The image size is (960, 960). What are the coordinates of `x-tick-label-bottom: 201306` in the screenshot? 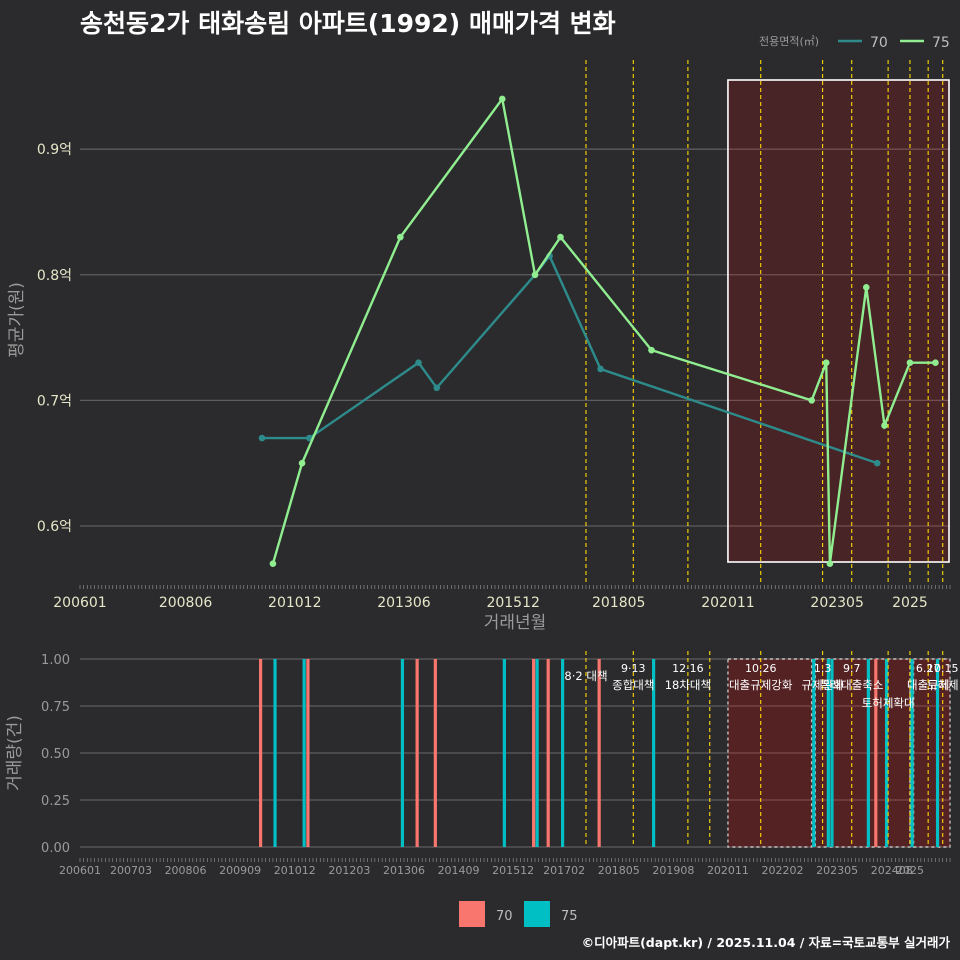 It's located at (404, 870).